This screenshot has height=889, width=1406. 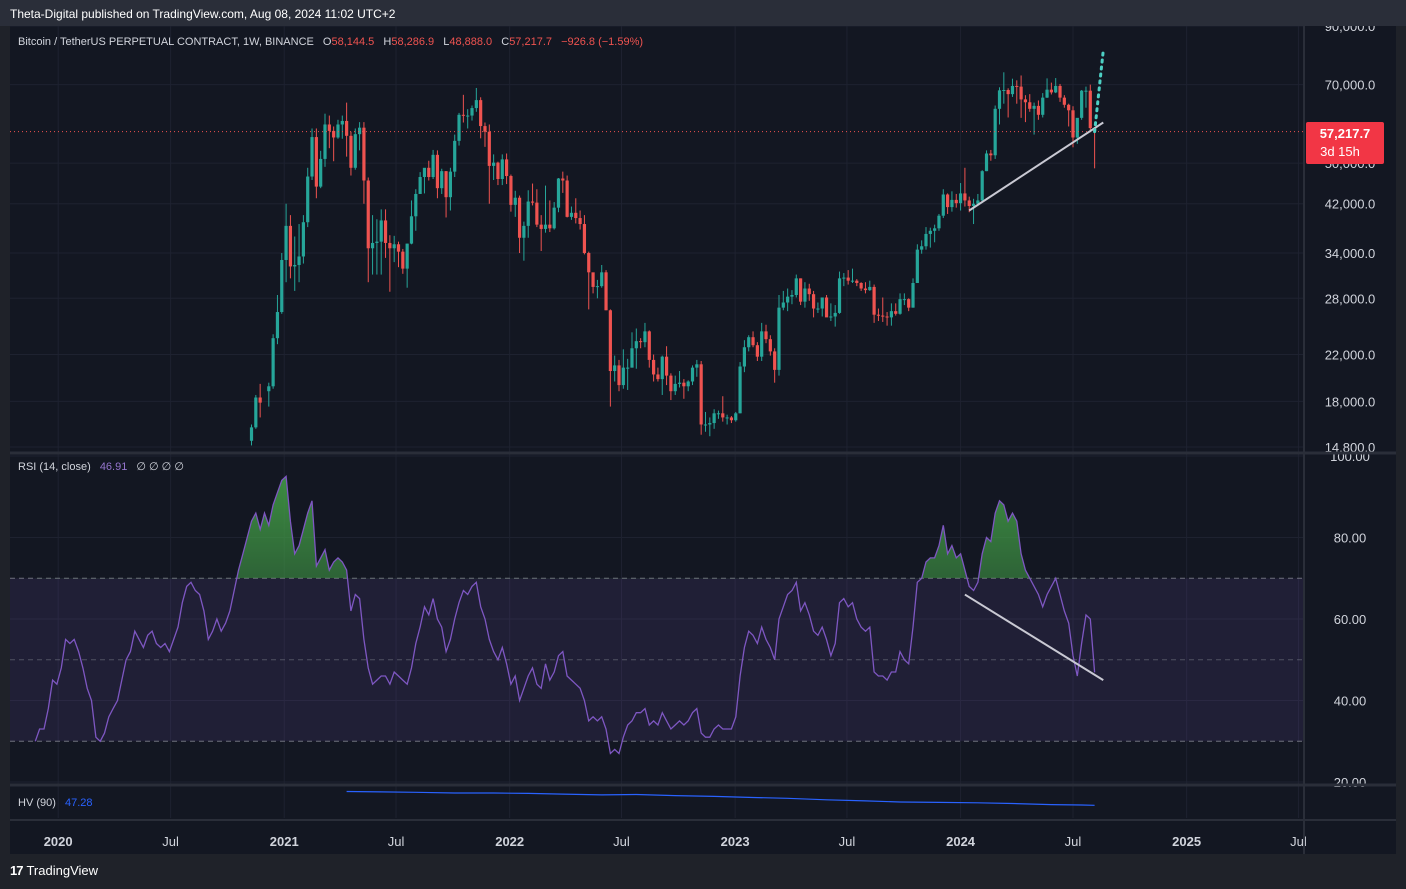 I want to click on tradingview-logo-mark: 17, so click(x=17, y=870).